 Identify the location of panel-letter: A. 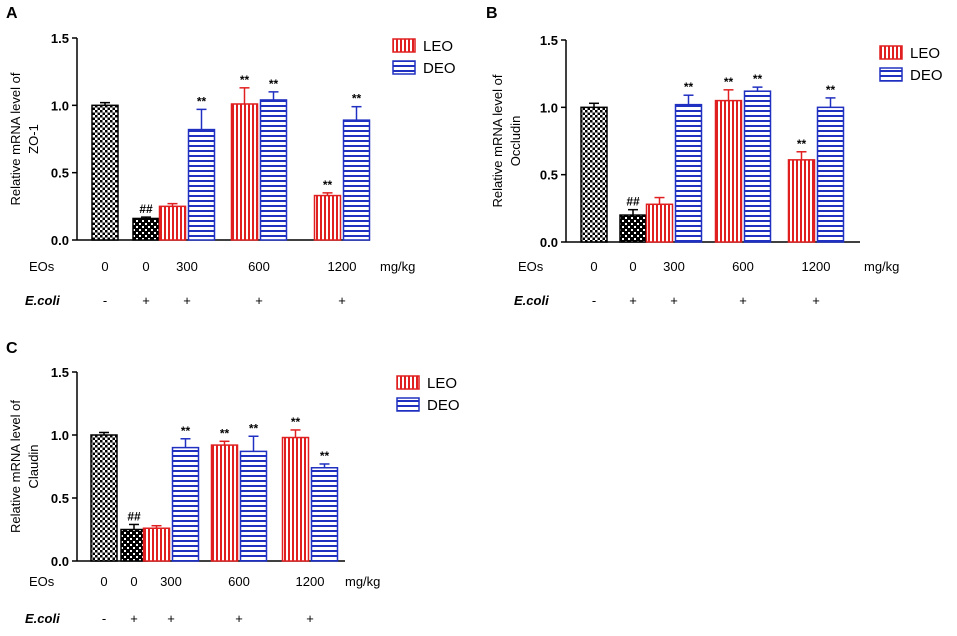
(12, 13).